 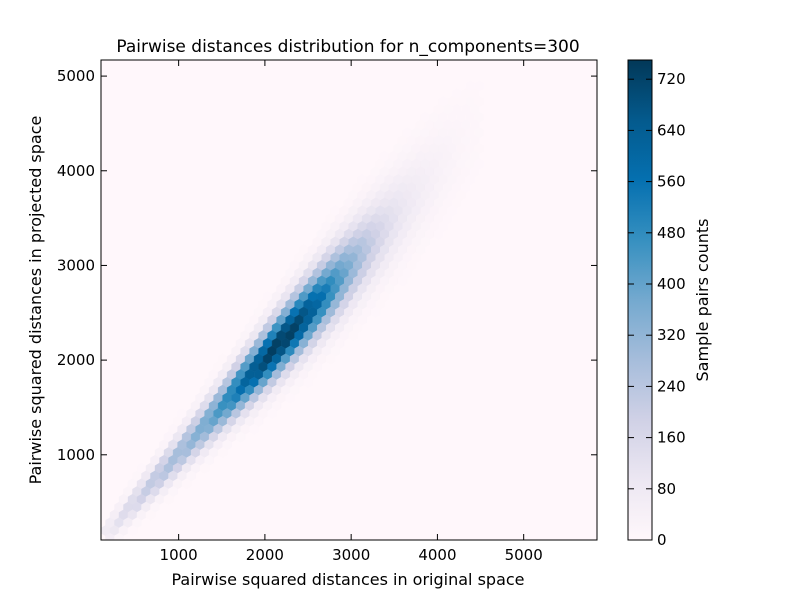 I want to click on colorbar-tick-label: 720, so click(x=671, y=79).